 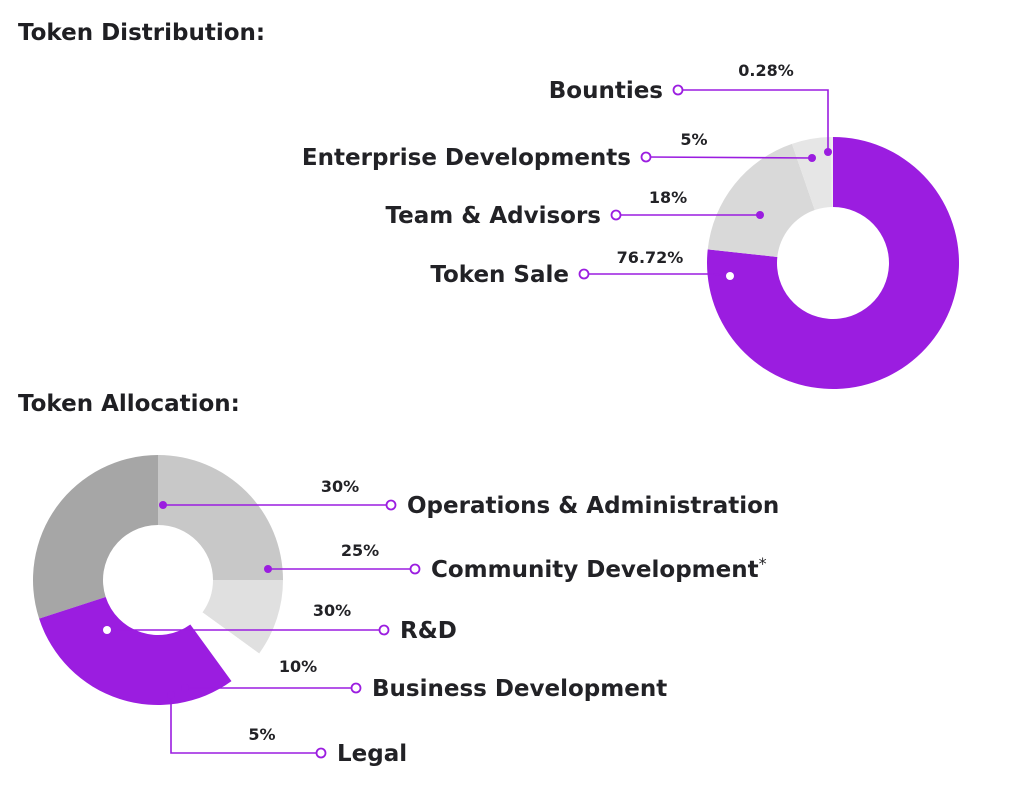 I want to click on legend-marker-enterprise-developments, so click(x=646, y=157).